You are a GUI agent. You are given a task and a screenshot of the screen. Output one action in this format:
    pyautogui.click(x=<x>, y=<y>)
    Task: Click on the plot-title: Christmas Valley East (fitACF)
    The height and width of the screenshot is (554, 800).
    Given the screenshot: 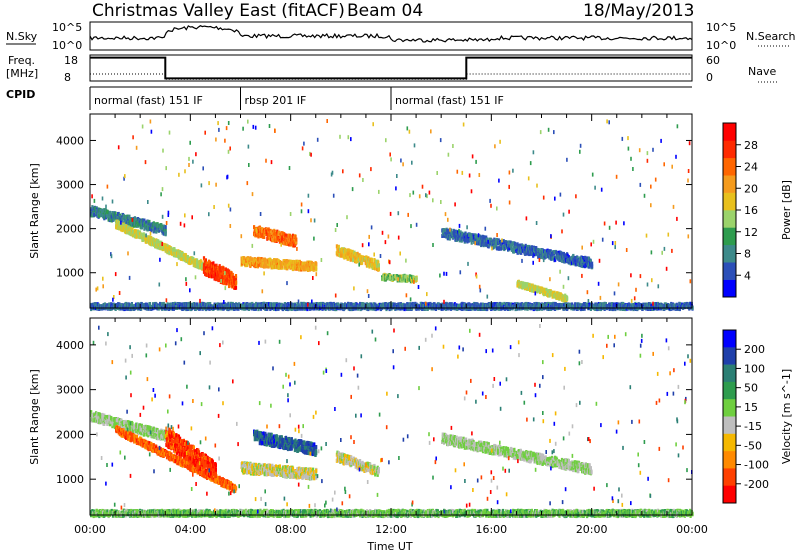 What is the action you would take?
    pyautogui.click(x=218, y=11)
    